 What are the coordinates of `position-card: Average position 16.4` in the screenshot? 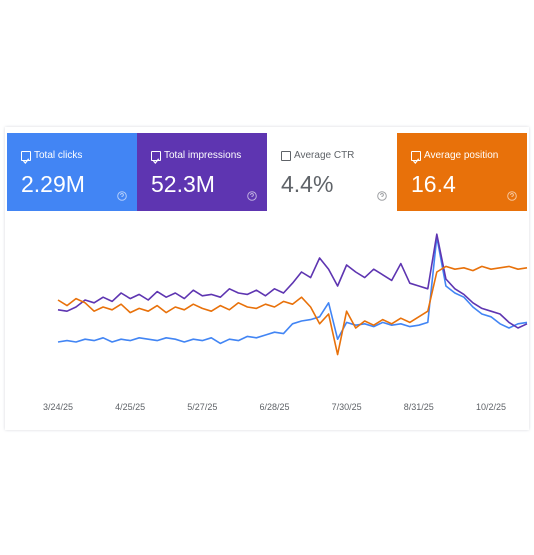 It's located at (462, 172).